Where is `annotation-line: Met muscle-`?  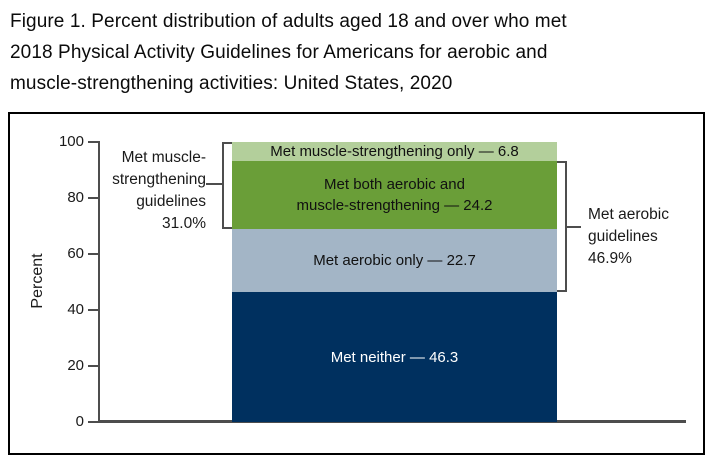 annotation-line: Met muscle- is located at coordinates (163, 157).